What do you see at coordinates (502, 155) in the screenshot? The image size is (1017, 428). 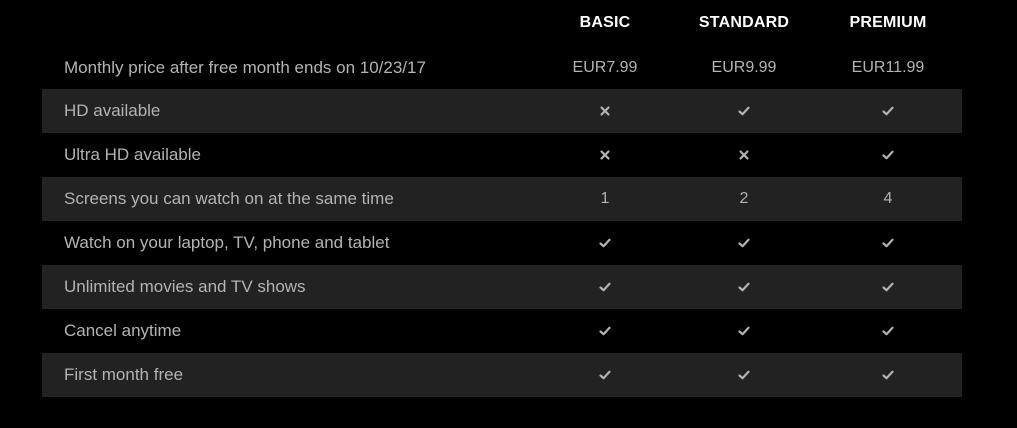 I see `table-row: Ultra HD available` at bounding box center [502, 155].